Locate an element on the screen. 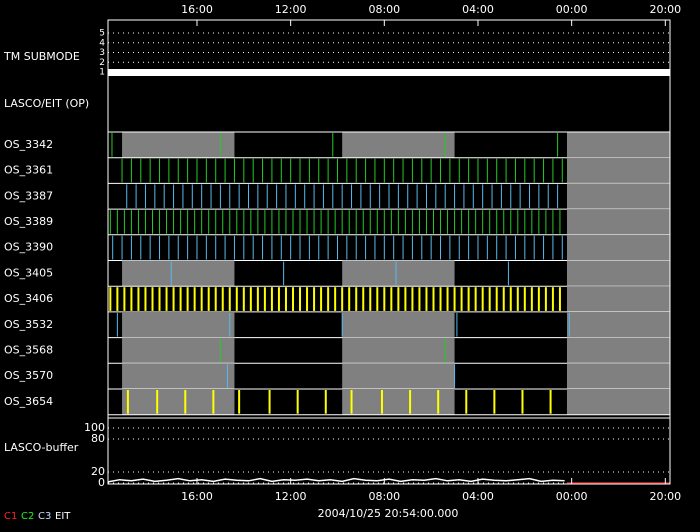  row-label: OS_3405 is located at coordinates (28, 272).